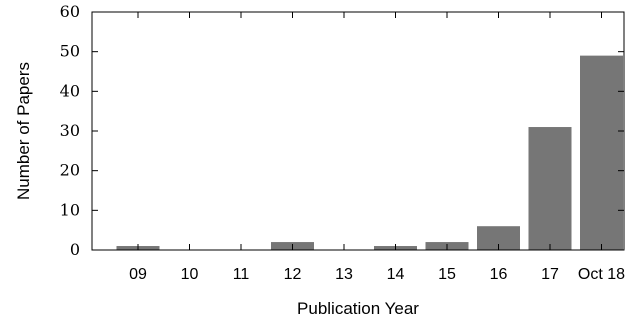 Image resolution: width=641 pixels, height=324 pixels. I want to click on y-tick-label: 30, so click(70, 130).